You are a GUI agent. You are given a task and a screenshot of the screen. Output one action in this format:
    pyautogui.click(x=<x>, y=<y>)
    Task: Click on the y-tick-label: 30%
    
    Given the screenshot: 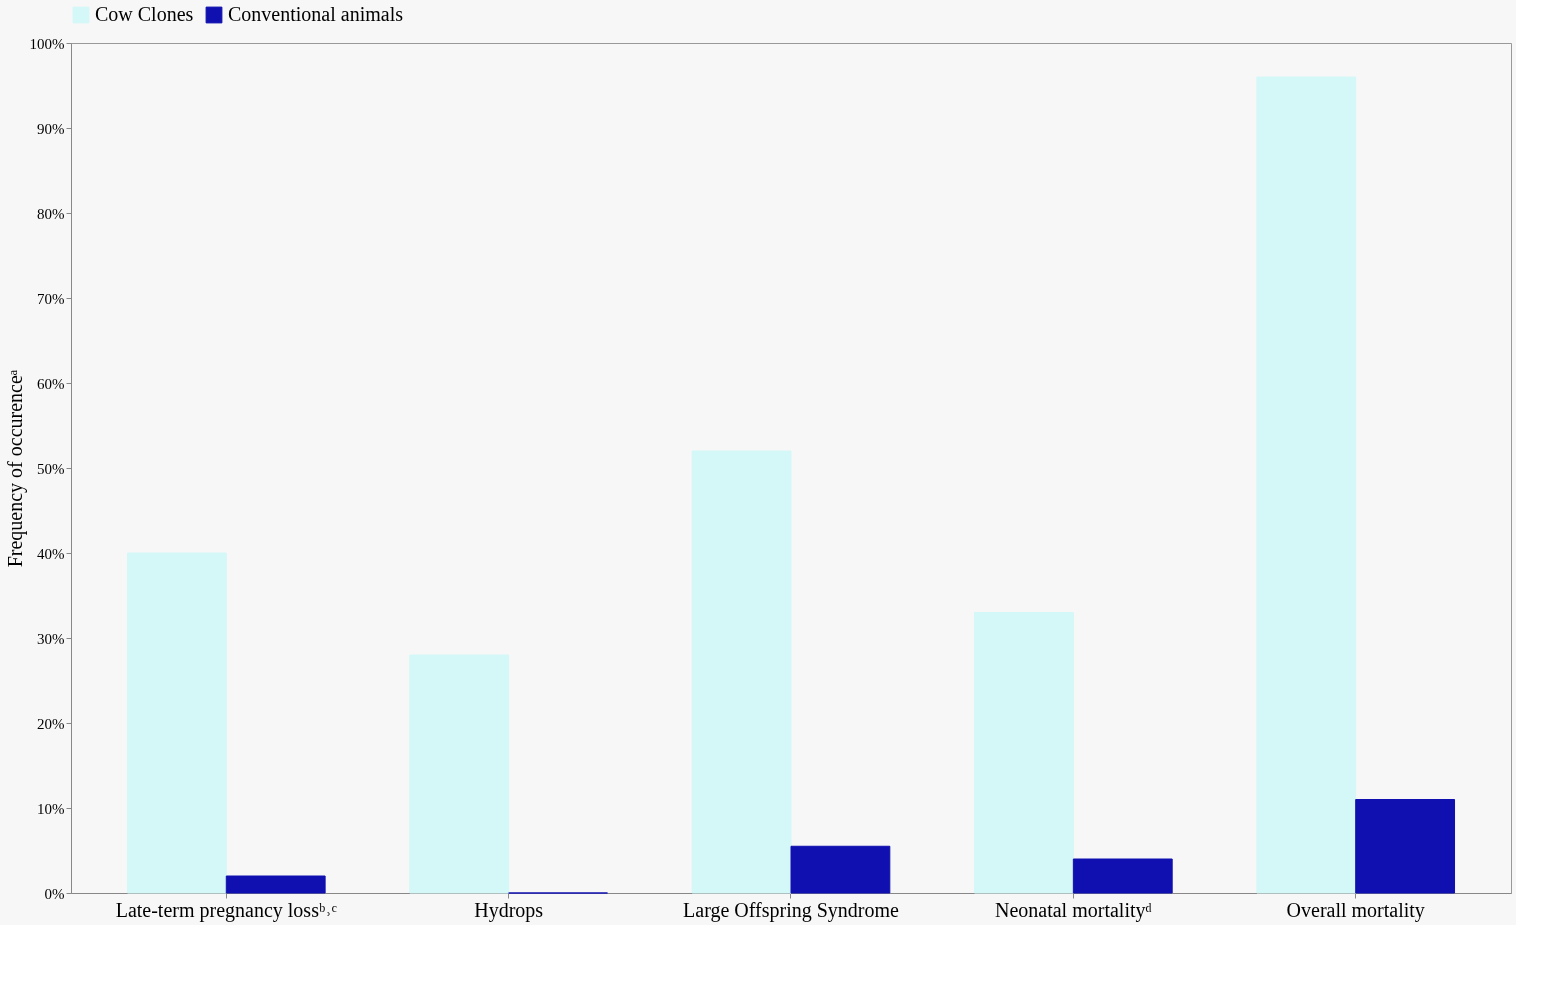 What is the action you would take?
    pyautogui.click(x=51, y=638)
    